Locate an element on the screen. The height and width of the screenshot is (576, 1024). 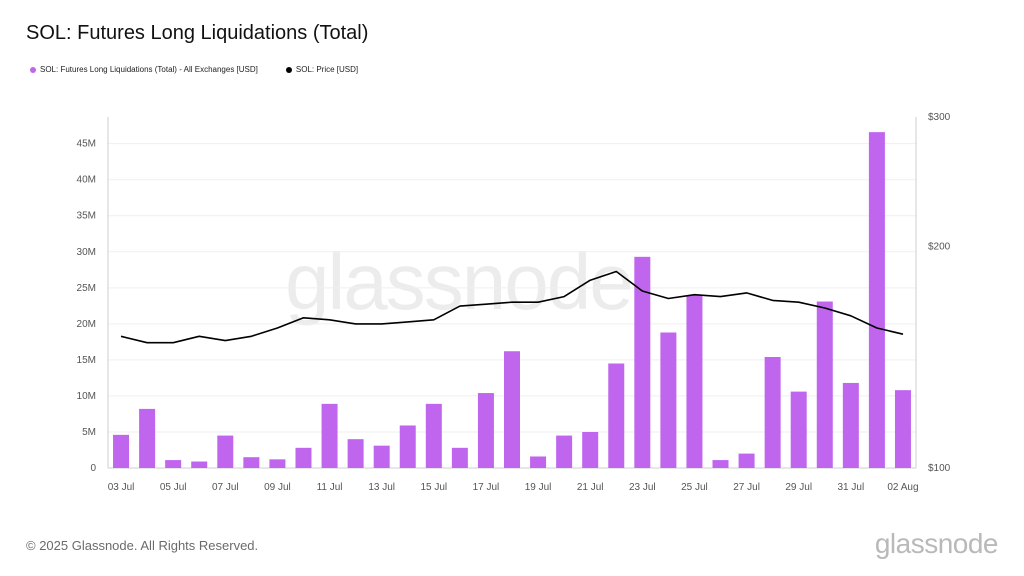
y-left-tick-label: 15M is located at coordinates (86, 360).